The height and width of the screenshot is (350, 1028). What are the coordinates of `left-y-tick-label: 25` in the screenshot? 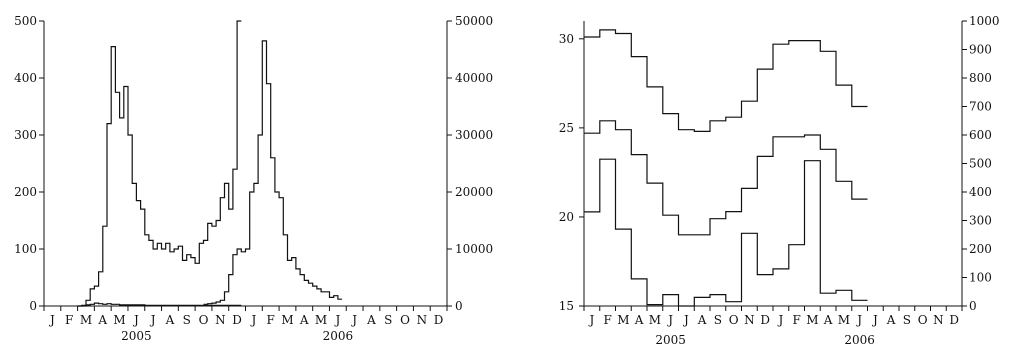 It's located at (566, 128).